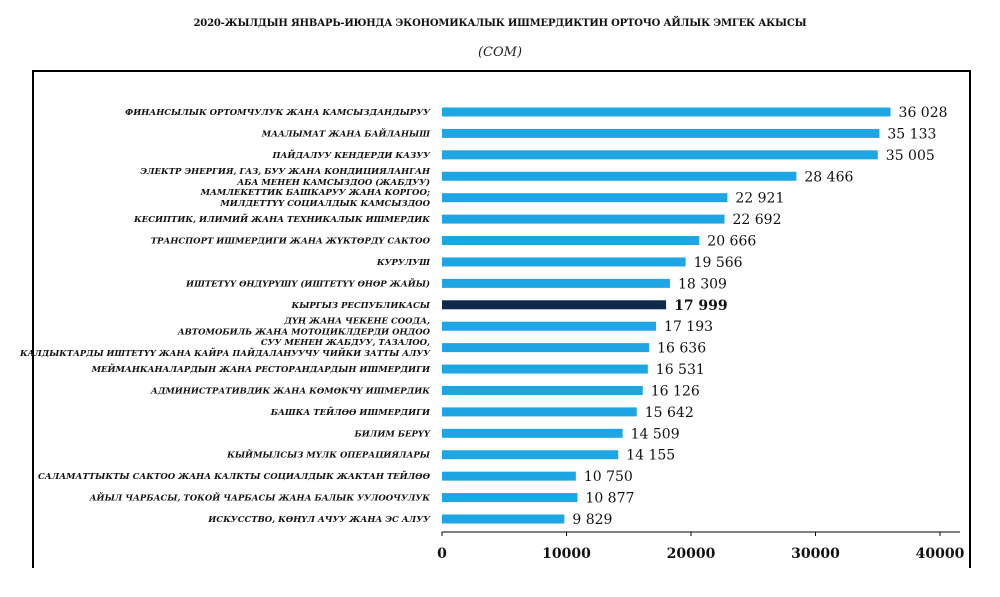 The image size is (1000, 597). Describe the element at coordinates (350, 411) in the screenshot. I see `category-label: БАШКА ТЕЙЛӨӨ ИШМЕРДИГИ` at that location.